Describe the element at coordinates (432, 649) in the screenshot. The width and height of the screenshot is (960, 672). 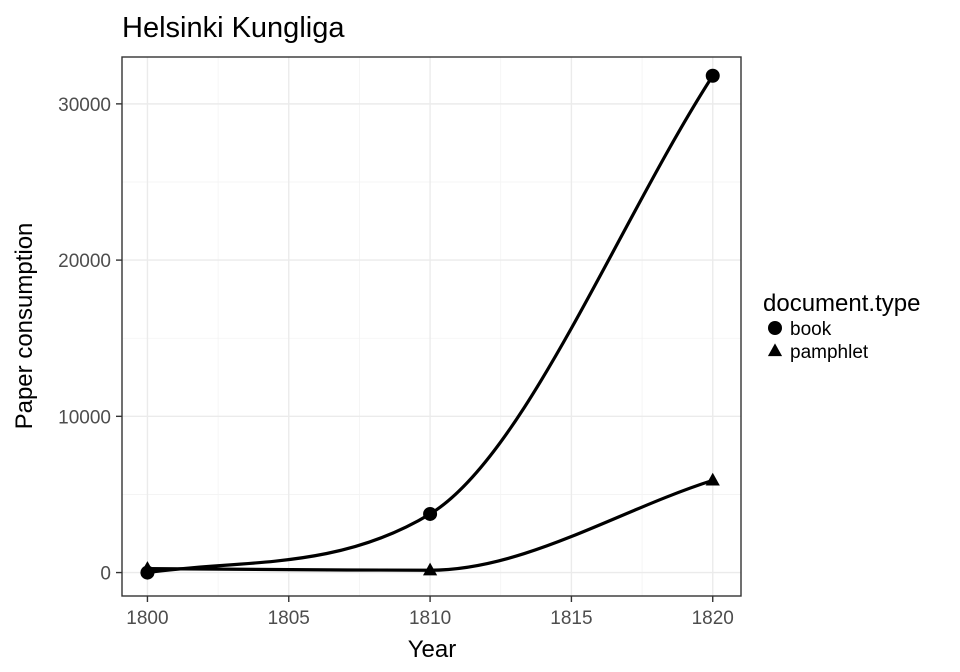
I see `x-axis-title: Year` at that location.